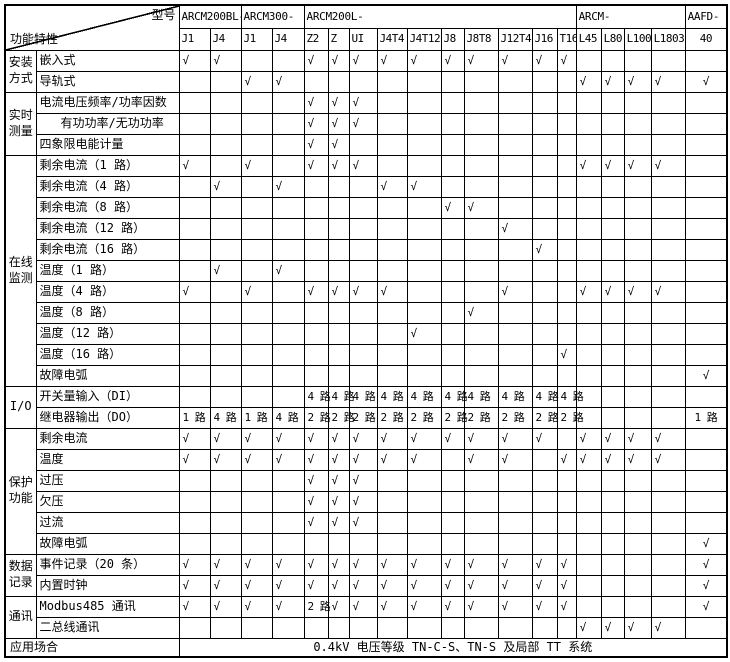  I want to click on feature-label: 温度（4 路）, so click(107, 291).